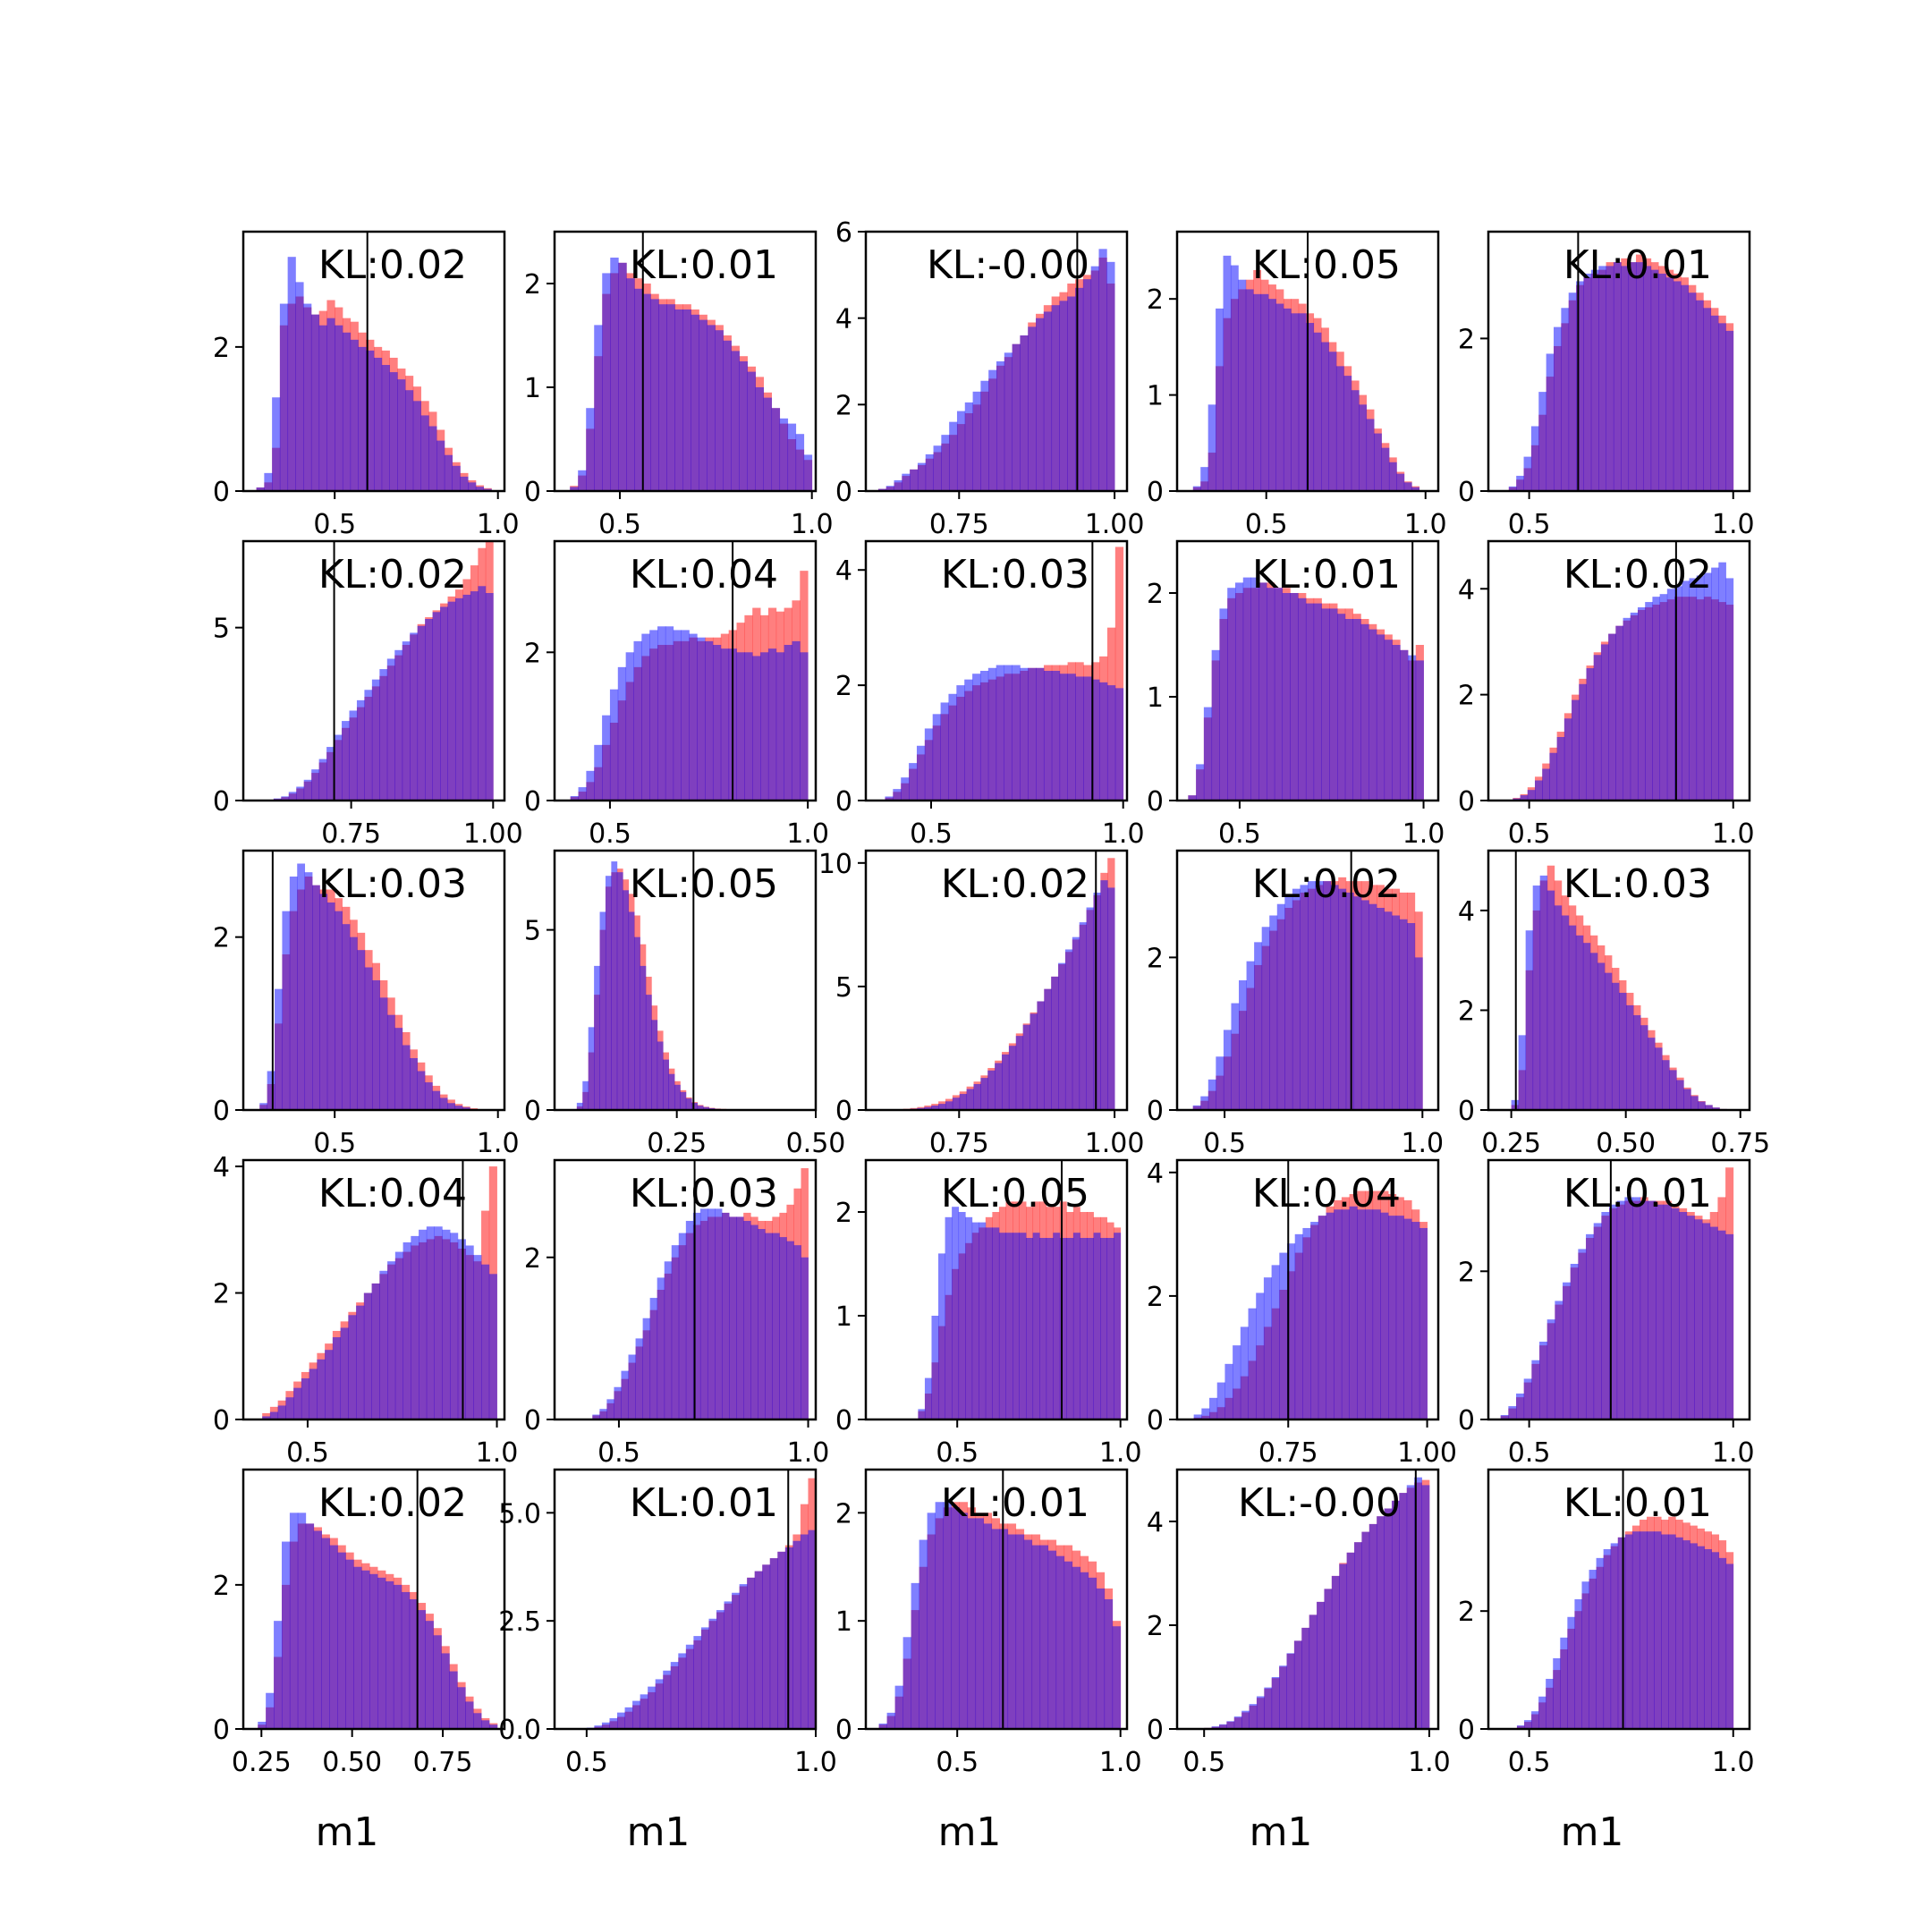 The image size is (1932, 1932). I want to click on panel-12: 0.25 0.50 0 5 KL:0.05, so click(684, 1004).